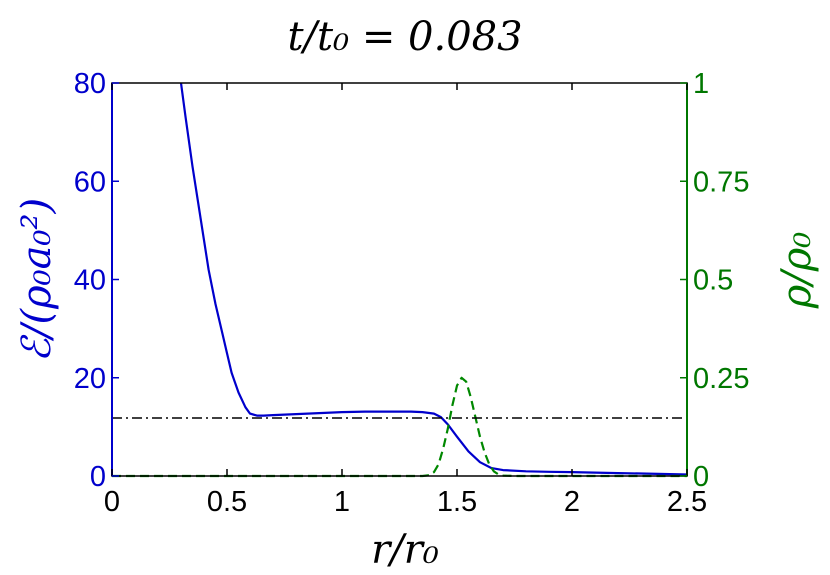  Describe the element at coordinates (721, 182) in the screenshot. I see `y-right-tick-label: 0.75` at that location.